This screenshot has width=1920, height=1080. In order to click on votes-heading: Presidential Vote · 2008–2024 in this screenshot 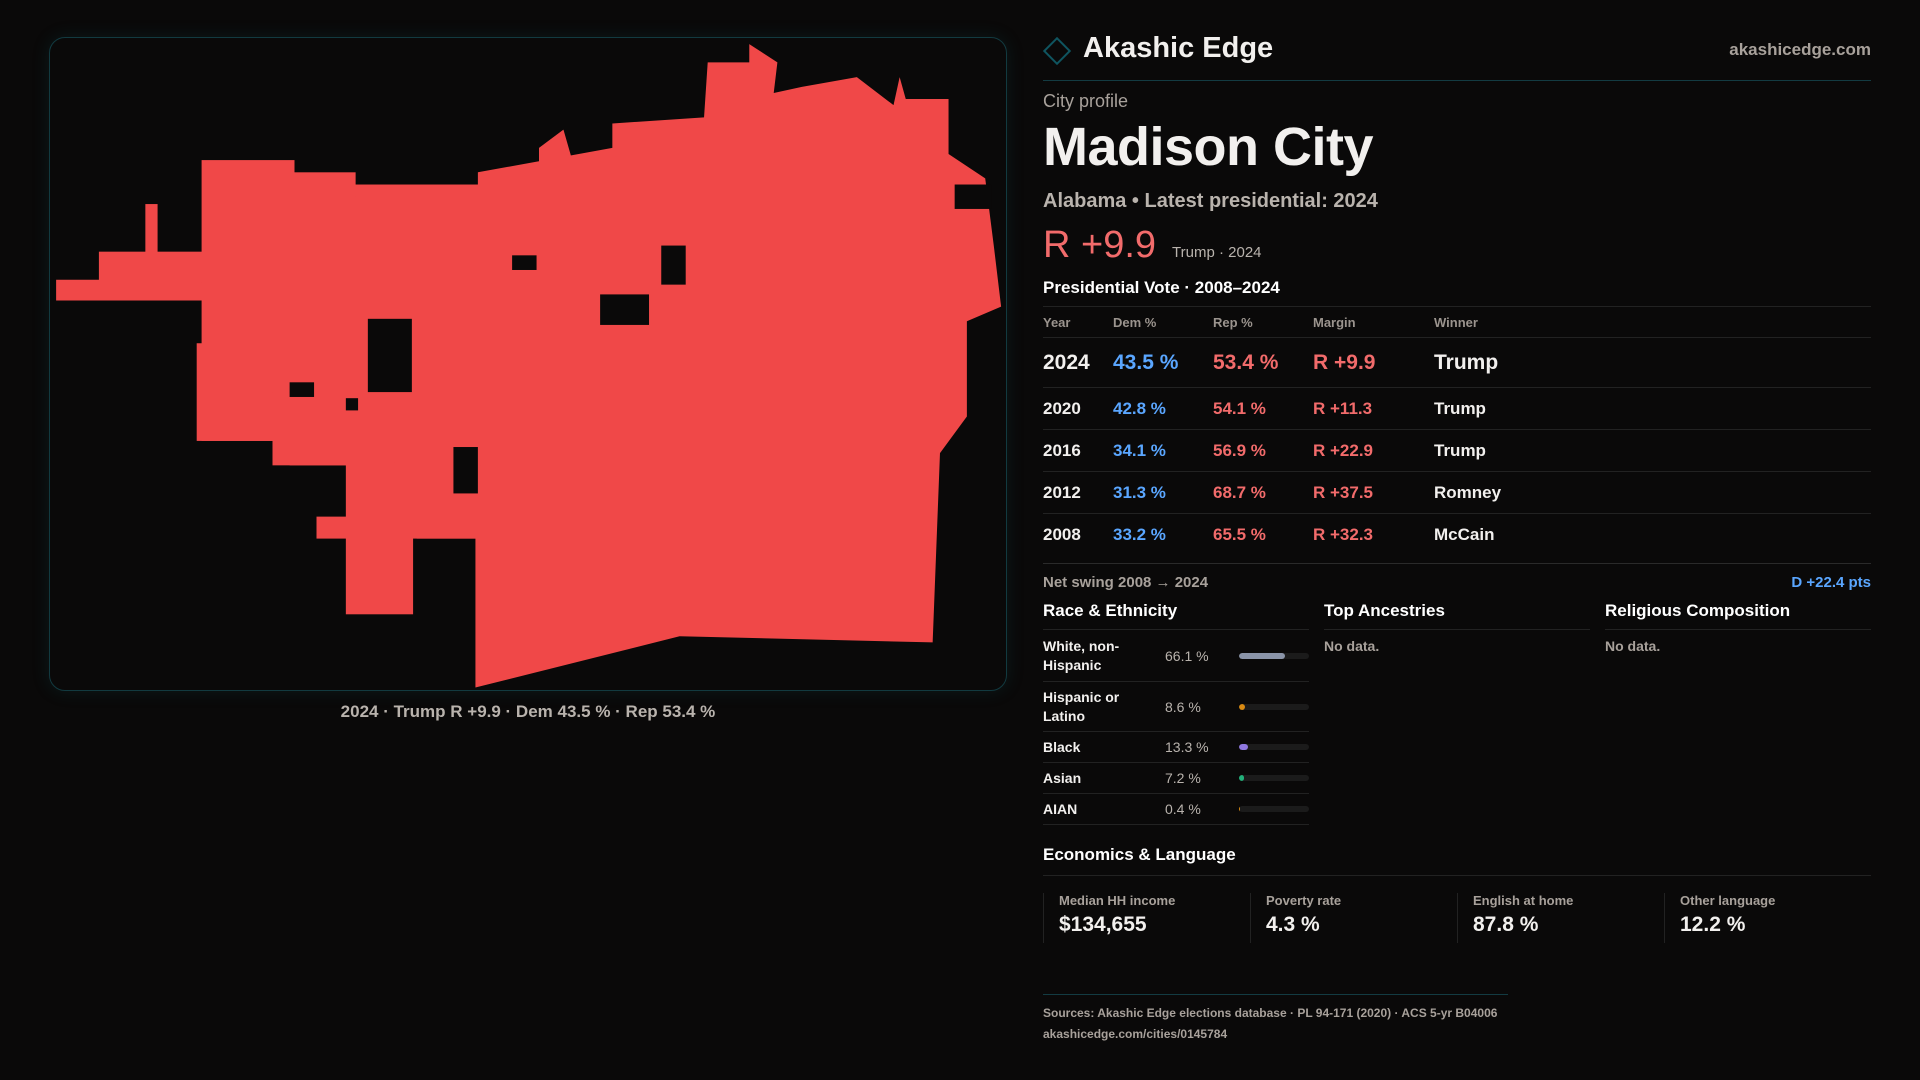, I will do `click(1161, 287)`.